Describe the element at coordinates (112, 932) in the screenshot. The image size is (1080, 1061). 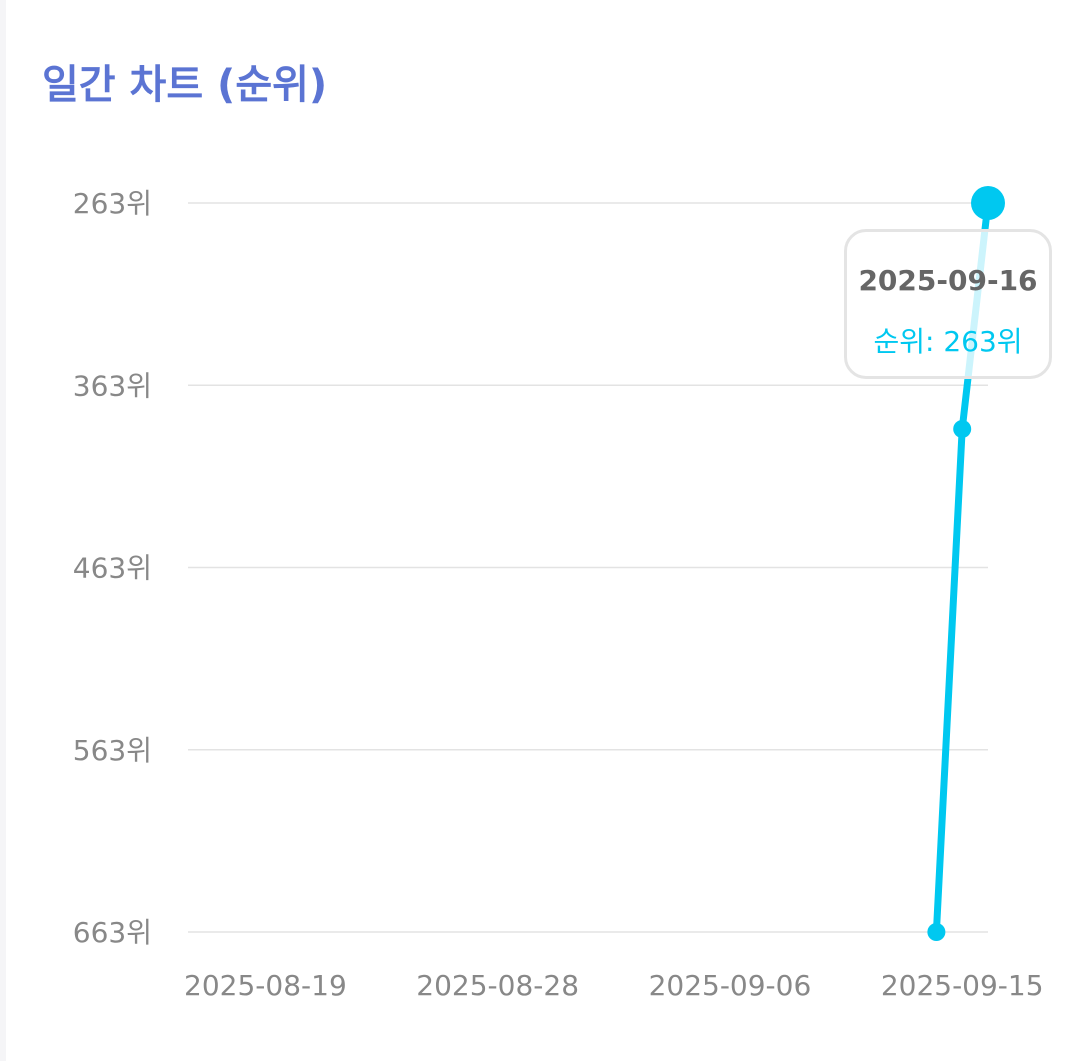
I see `y-tick-label: 663위` at that location.